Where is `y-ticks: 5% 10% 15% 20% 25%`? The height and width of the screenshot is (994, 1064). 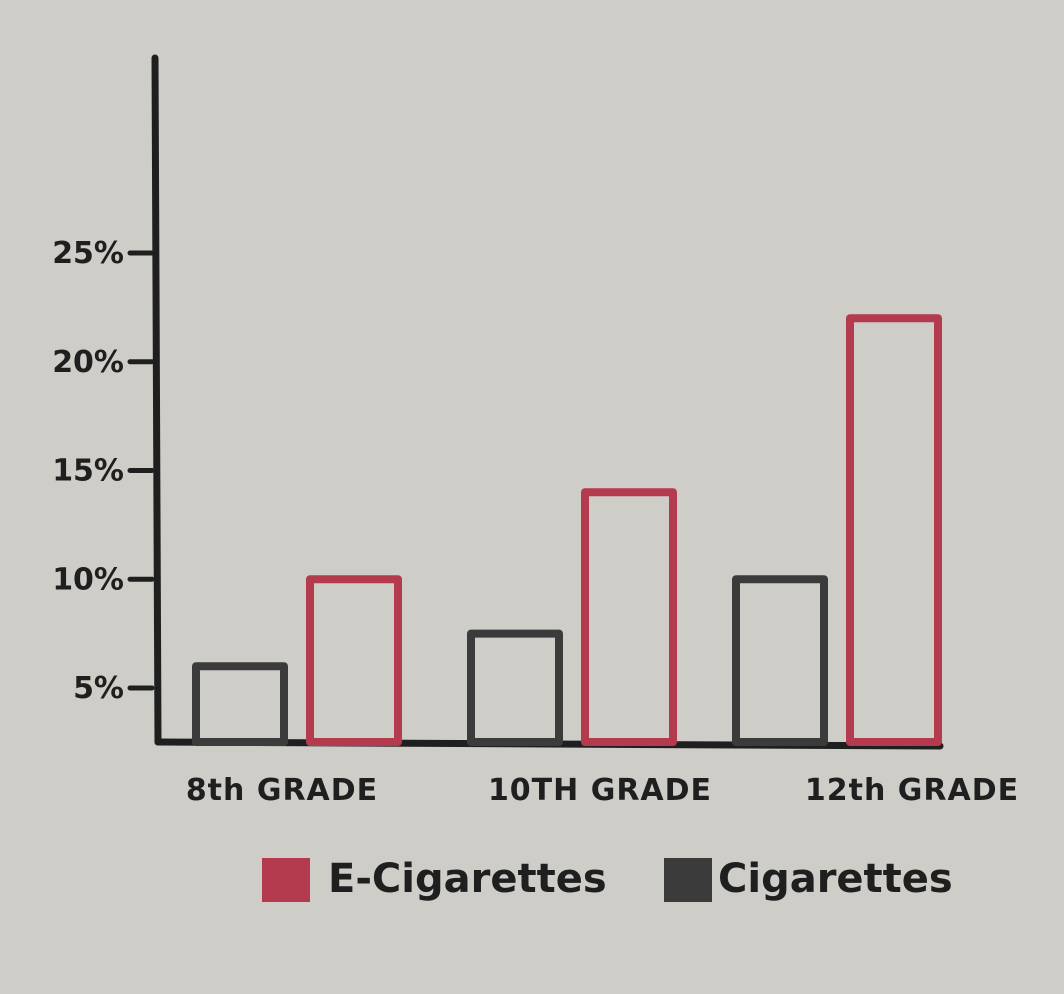
y-ticks: 5% 10% 15% 20% 25% is located at coordinates (103, 471).